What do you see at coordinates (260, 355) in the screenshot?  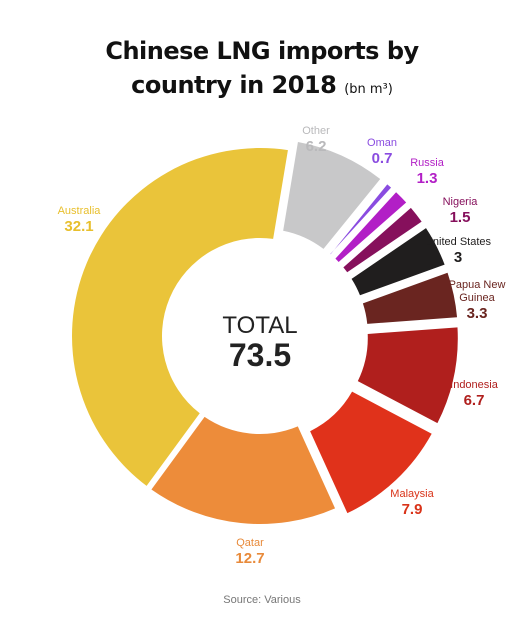 I see `total-value: 73.5` at bounding box center [260, 355].